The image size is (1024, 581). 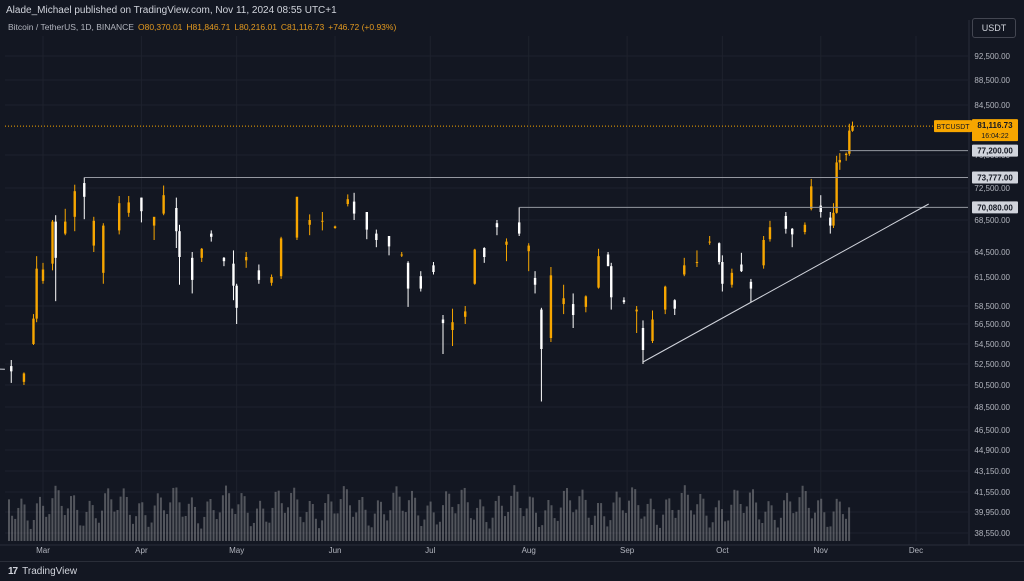 I want to click on ohlc-close: C81,116.73, so click(x=302, y=27).